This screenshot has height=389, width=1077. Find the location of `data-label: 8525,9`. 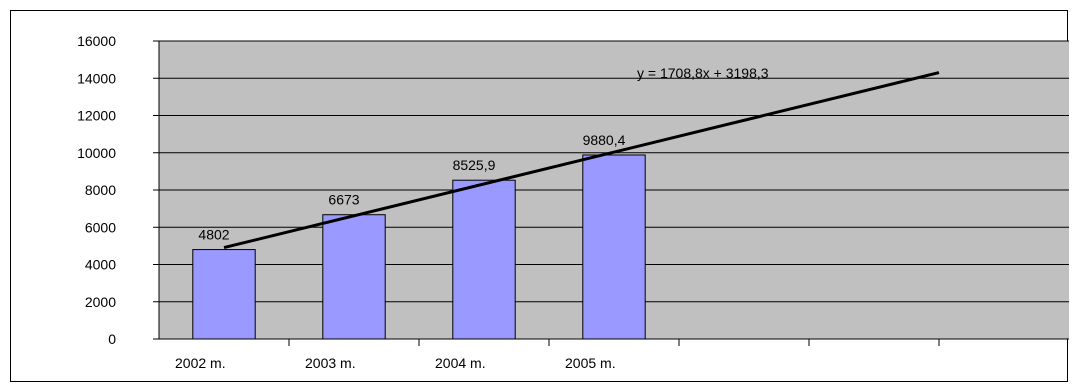

data-label: 8525,9 is located at coordinates (474, 165).